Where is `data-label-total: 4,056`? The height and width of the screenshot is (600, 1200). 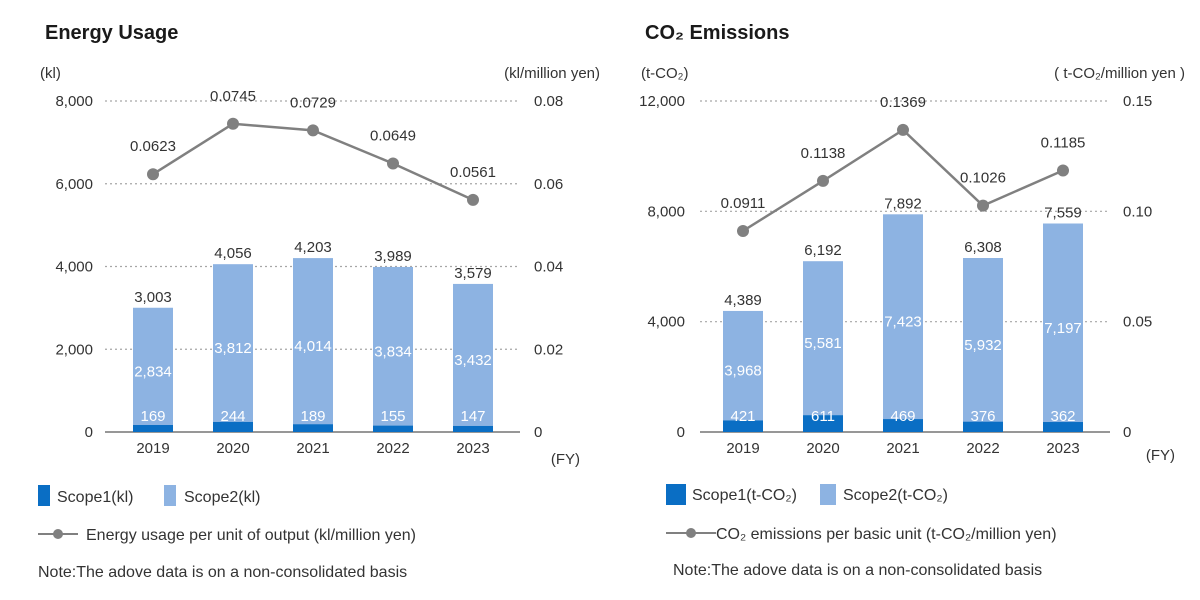
data-label-total: 4,056 is located at coordinates (233, 253).